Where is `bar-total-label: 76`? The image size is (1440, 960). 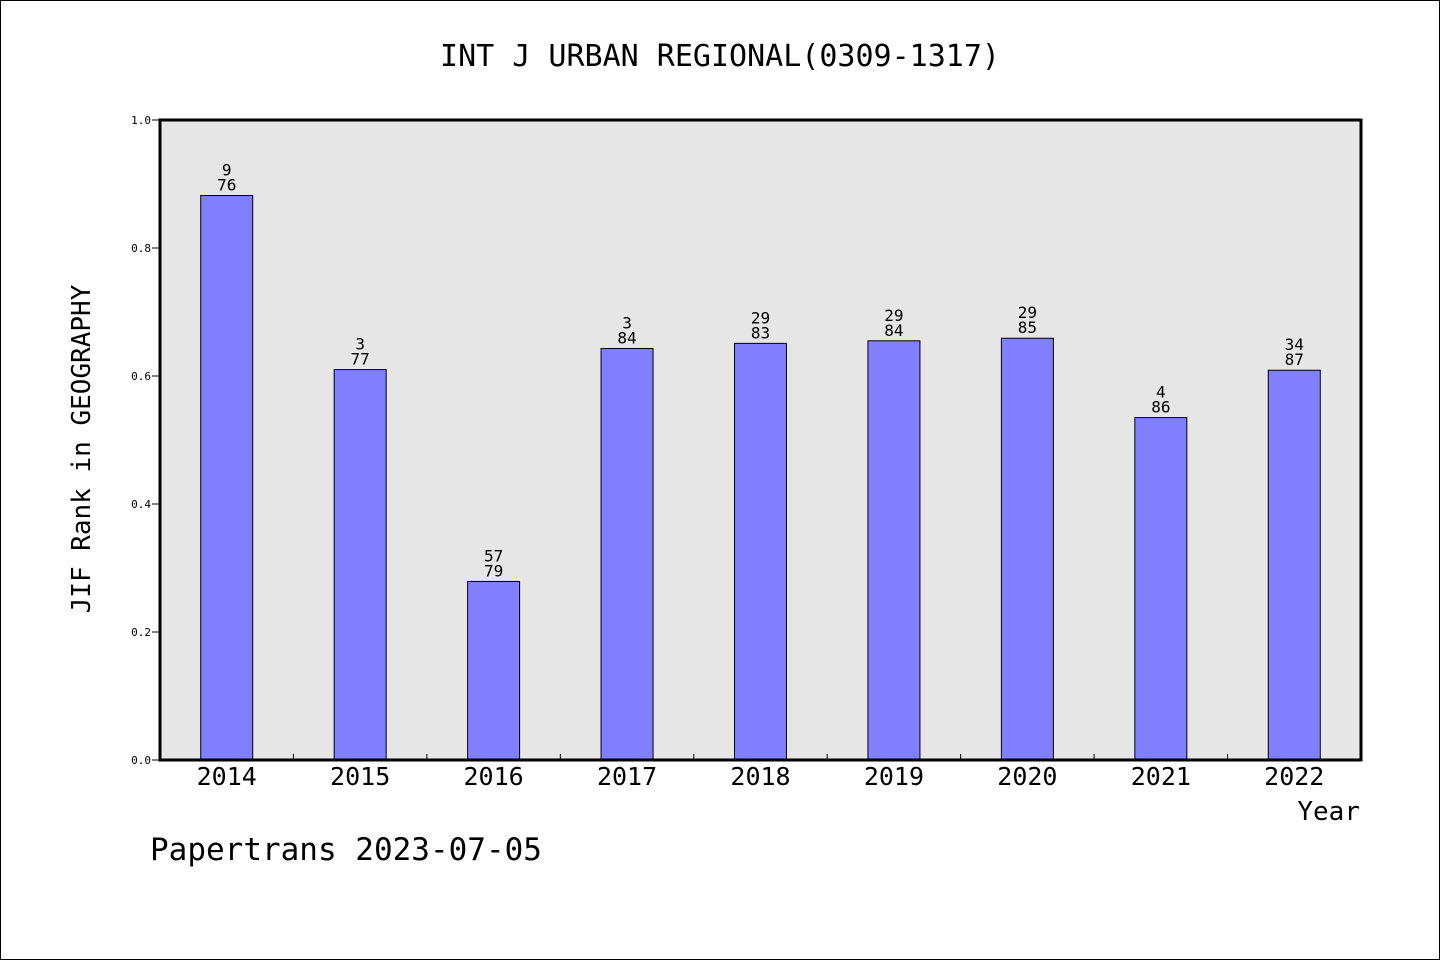
bar-total-label: 76 is located at coordinates (226, 185).